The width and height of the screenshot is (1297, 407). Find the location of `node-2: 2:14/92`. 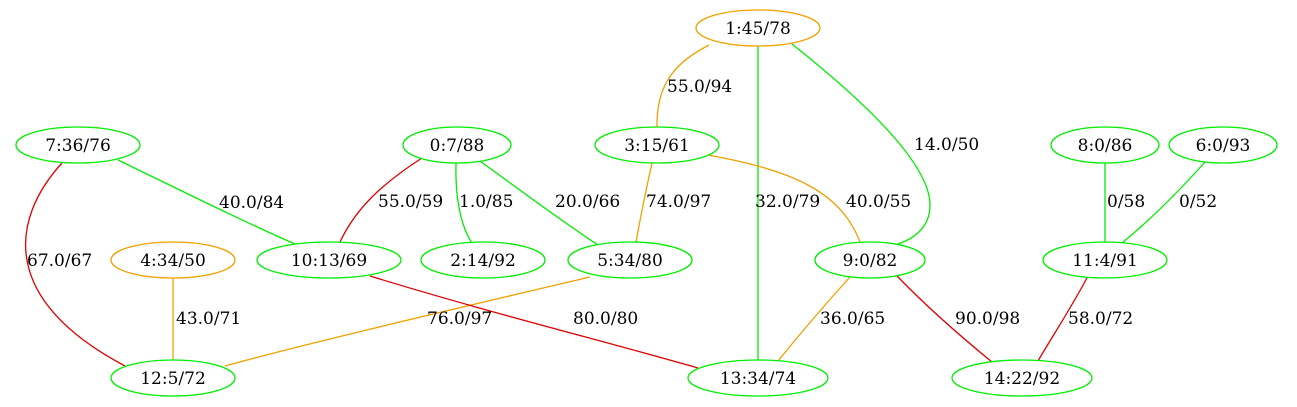

node-2: 2:14/92 is located at coordinates (483, 260).